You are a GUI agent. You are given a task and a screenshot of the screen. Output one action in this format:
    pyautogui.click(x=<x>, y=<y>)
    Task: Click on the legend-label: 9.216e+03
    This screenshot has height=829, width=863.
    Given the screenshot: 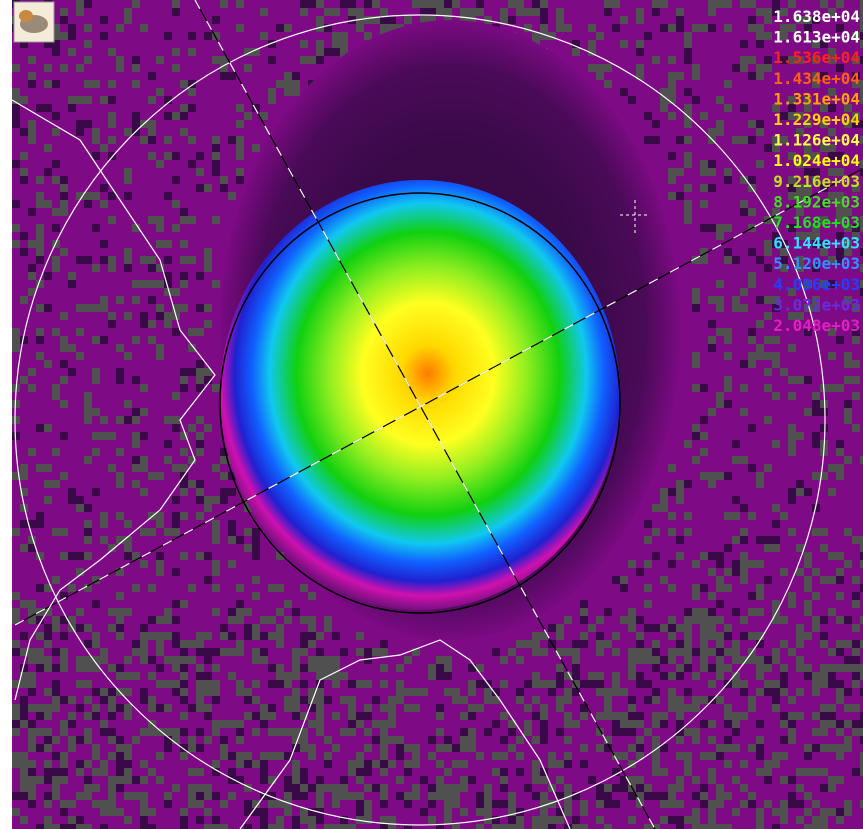 What is the action you would take?
    pyautogui.click(x=816, y=181)
    